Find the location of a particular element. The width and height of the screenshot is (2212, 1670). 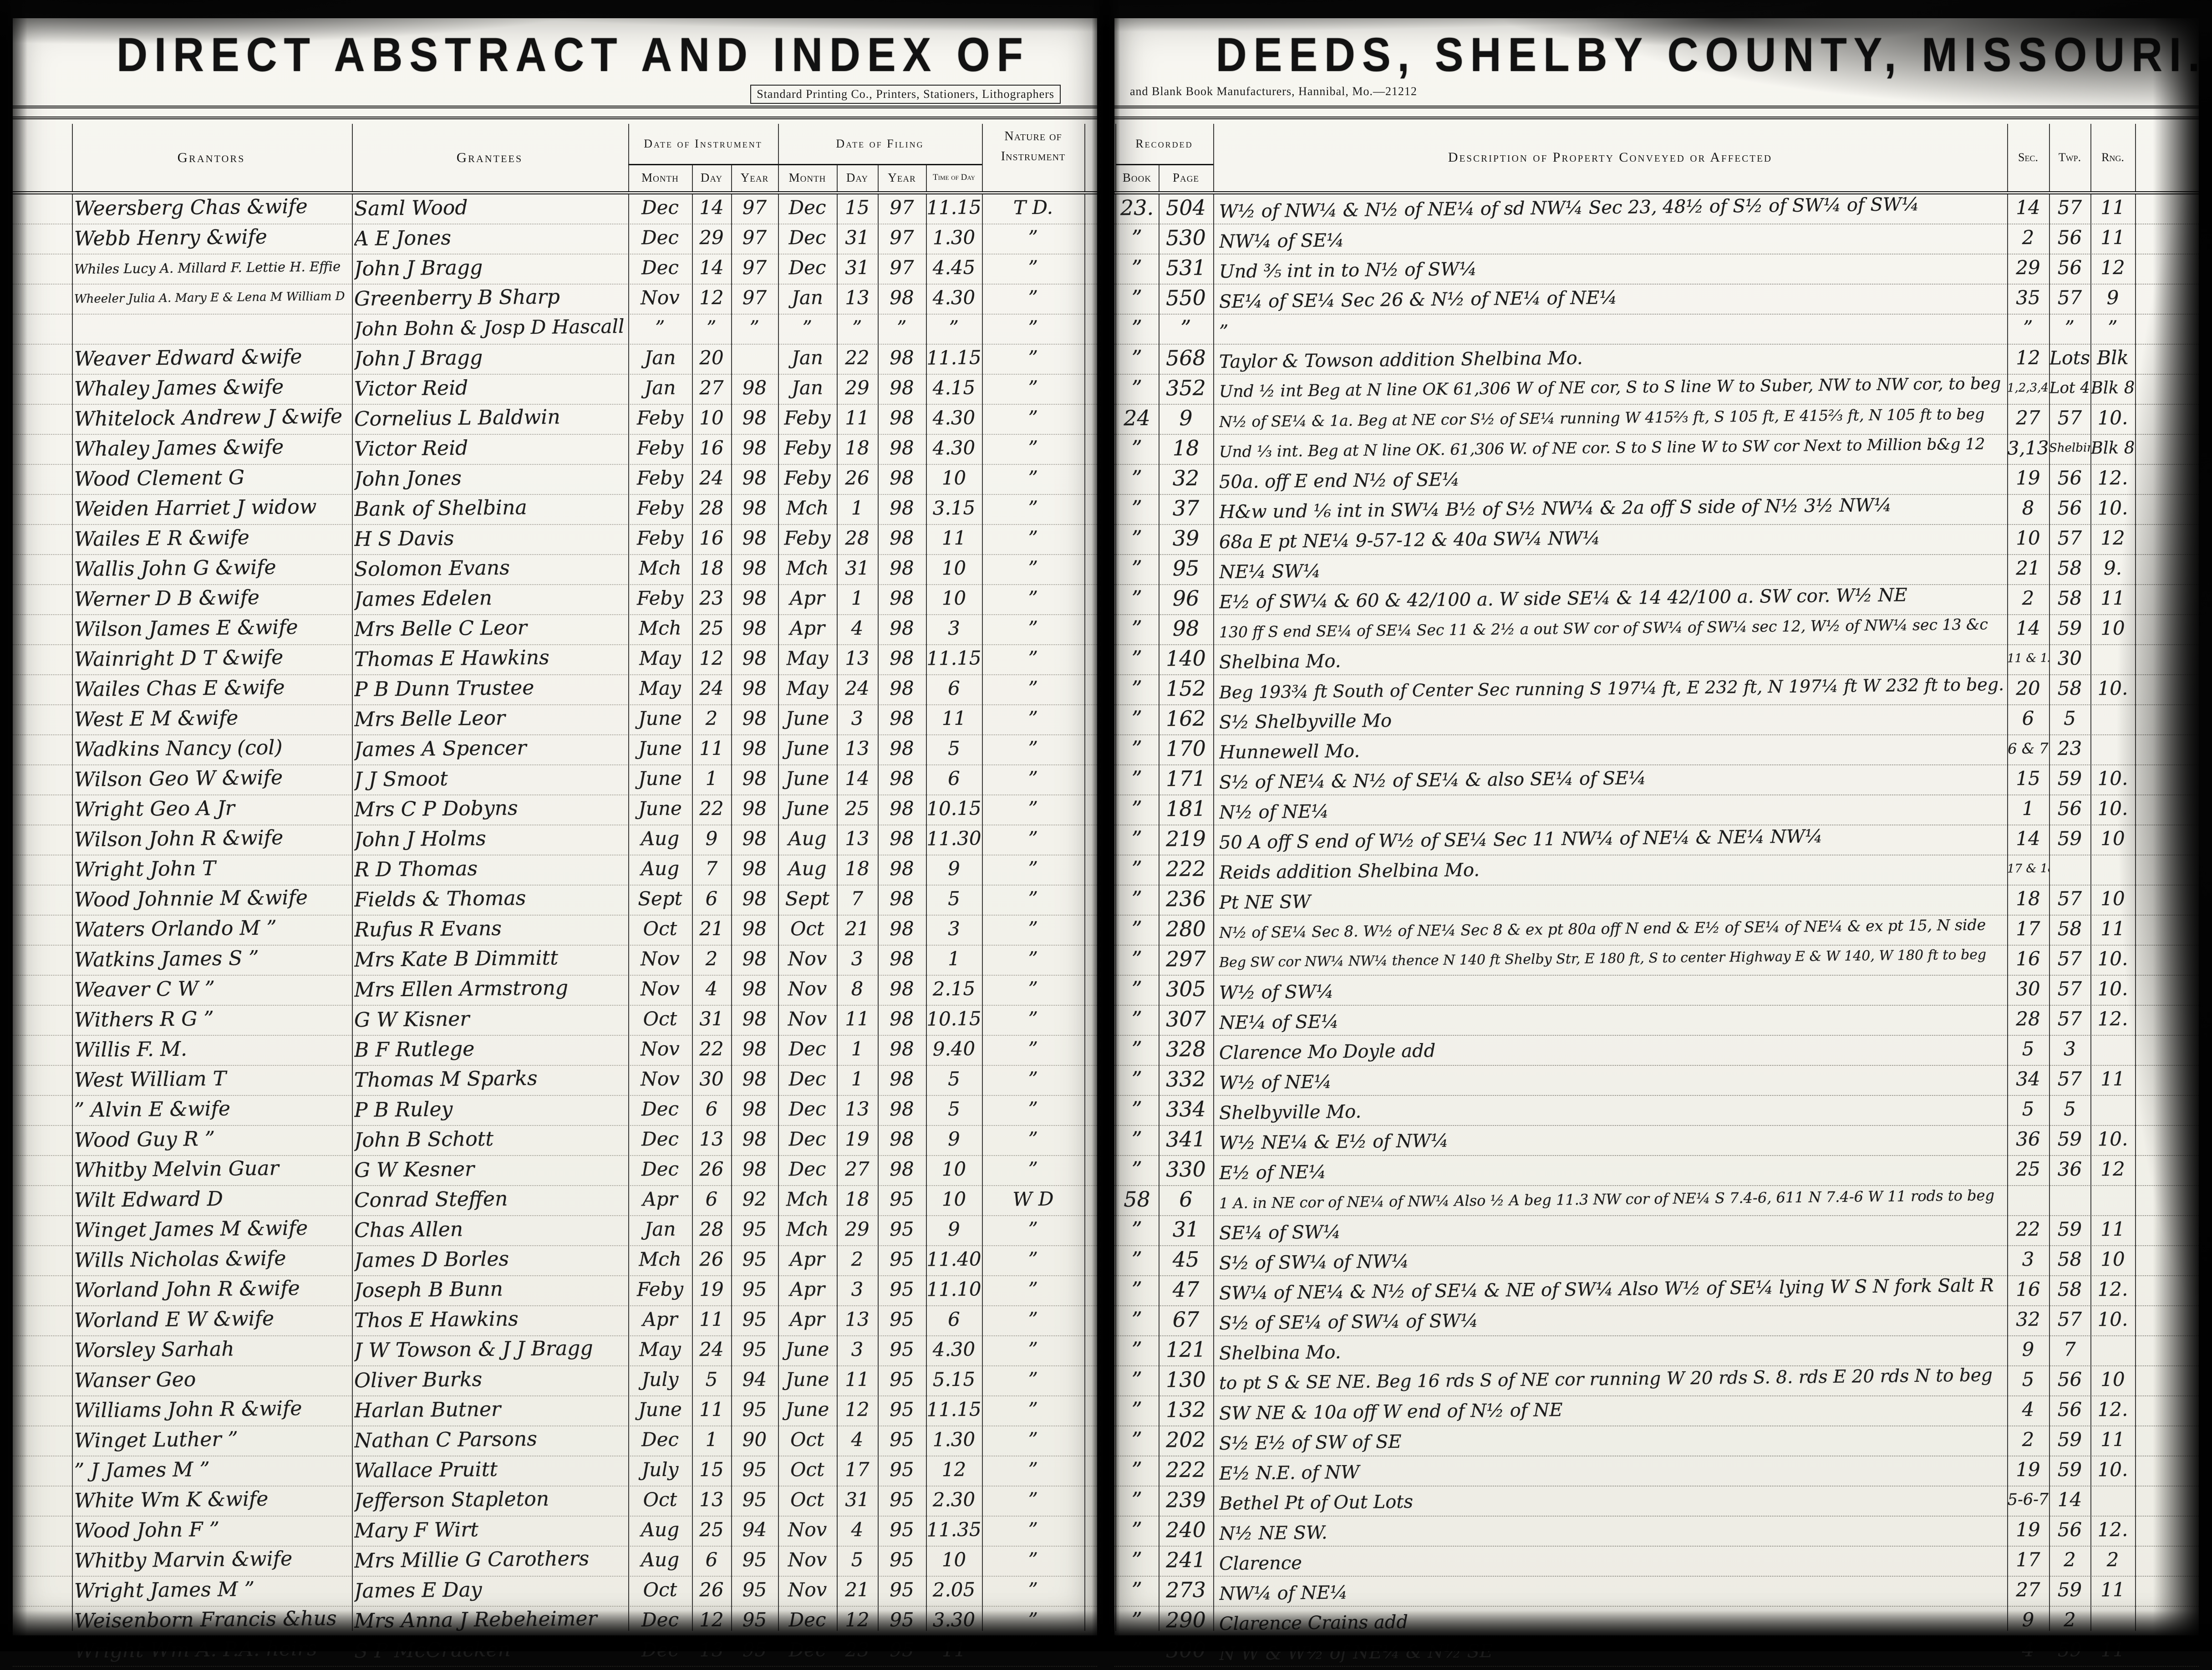

sec-cell: 21 is located at coordinates (2027, 568).